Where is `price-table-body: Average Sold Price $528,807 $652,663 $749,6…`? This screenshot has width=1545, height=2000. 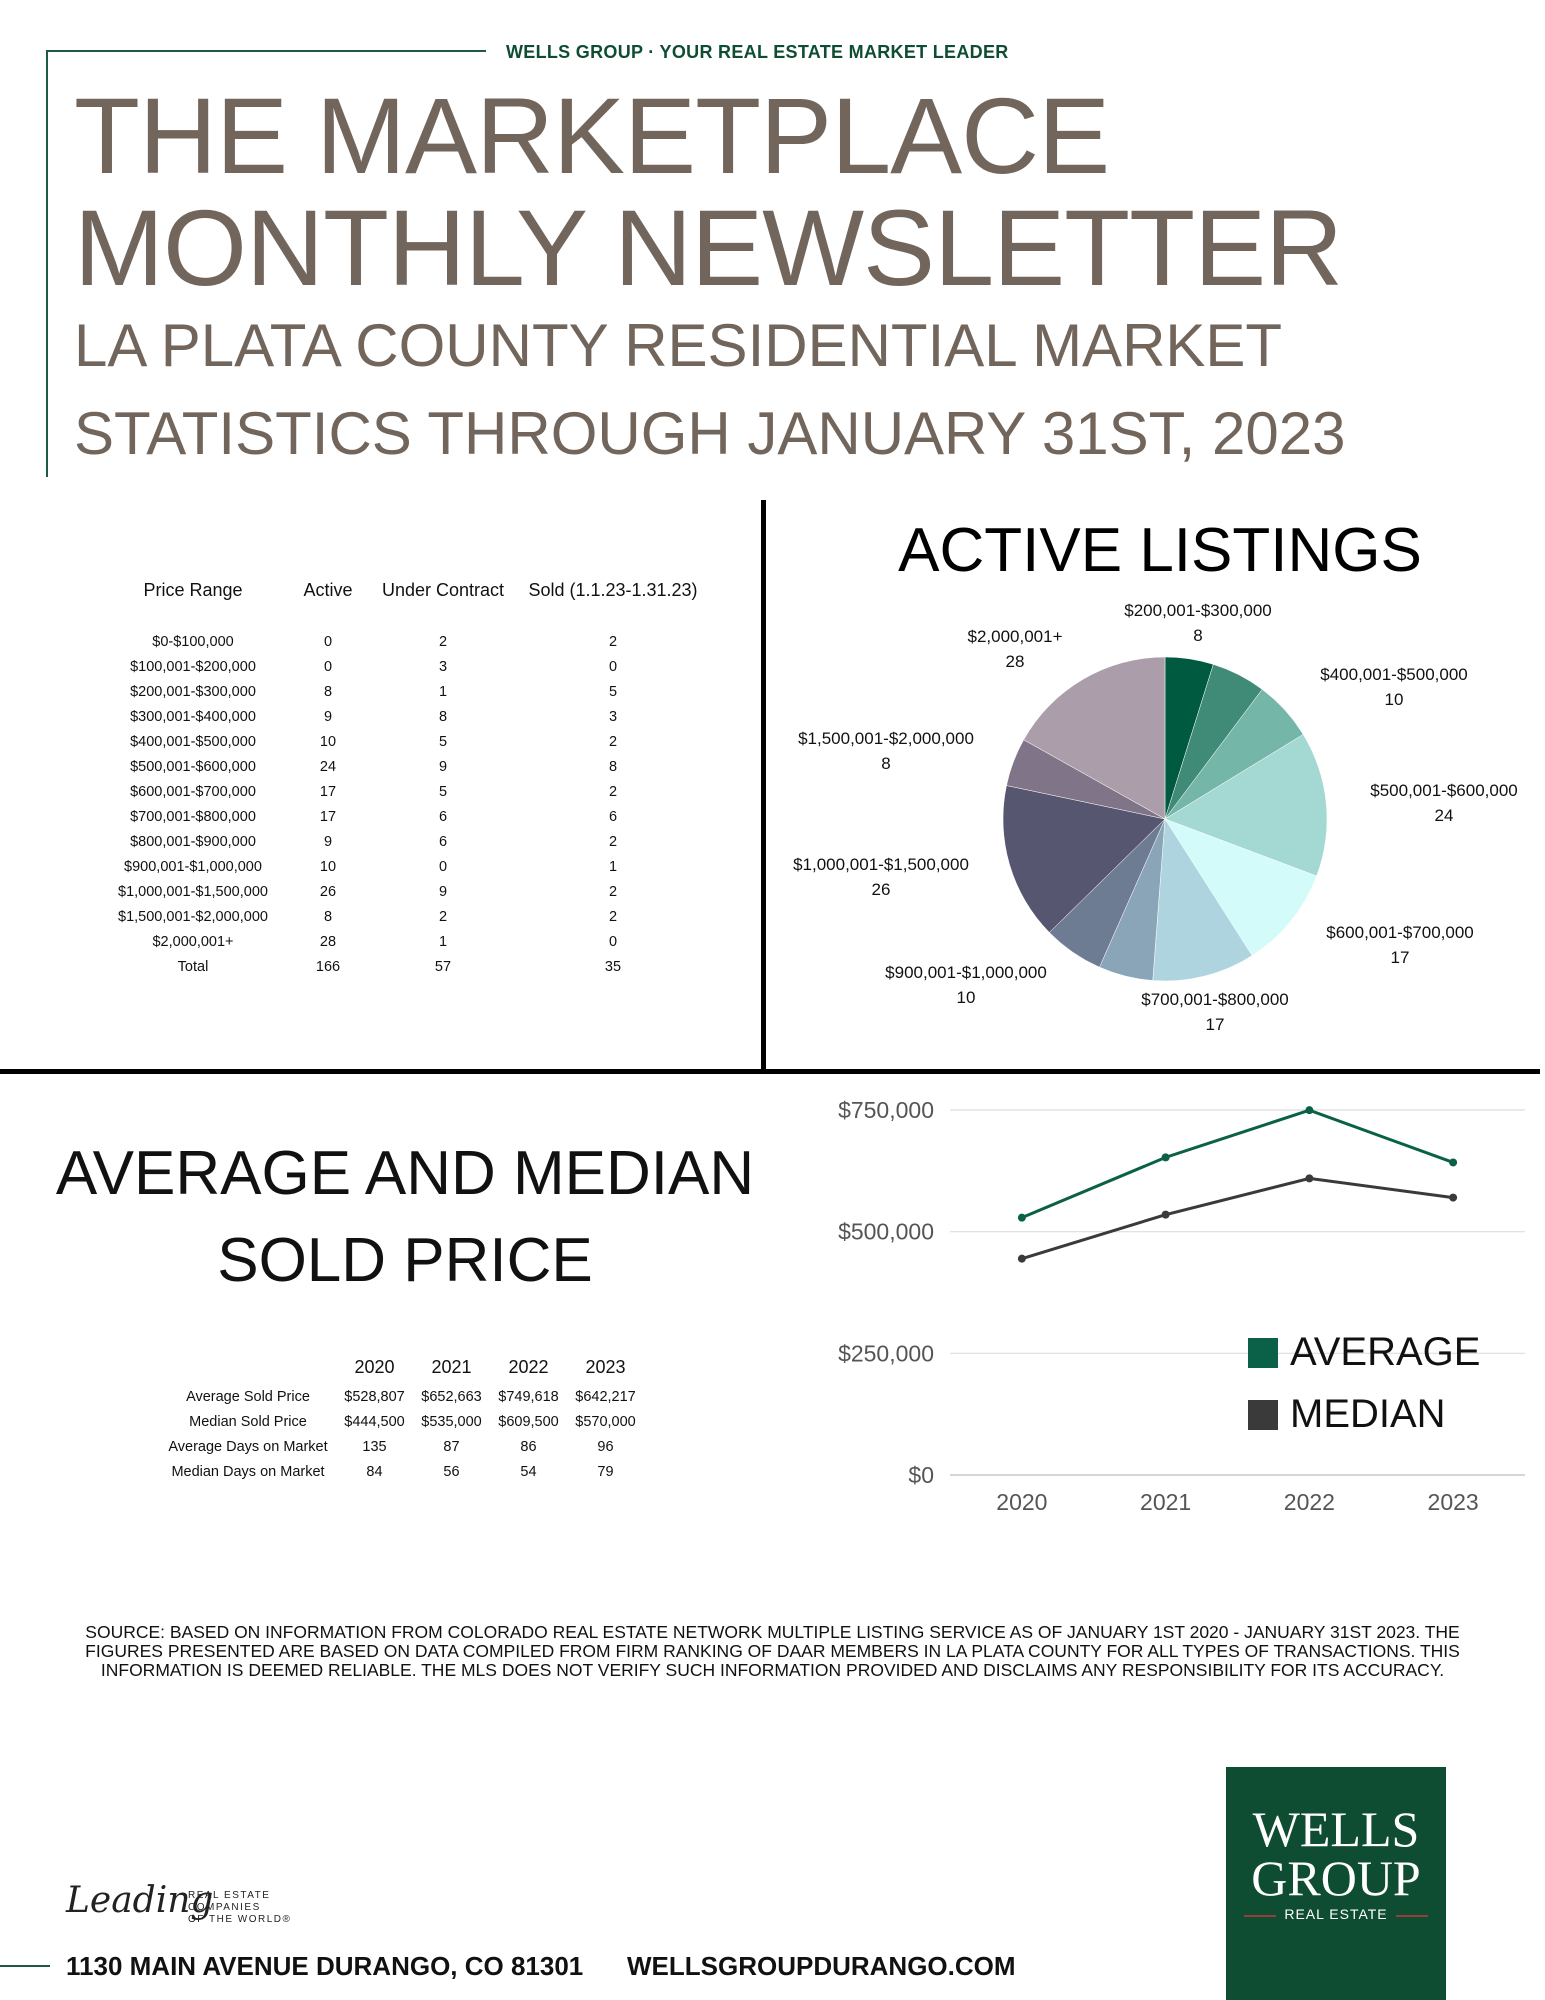
price-table-body: Average Sold Price $528,807 $652,663 $749,6… is located at coordinates (402, 1434).